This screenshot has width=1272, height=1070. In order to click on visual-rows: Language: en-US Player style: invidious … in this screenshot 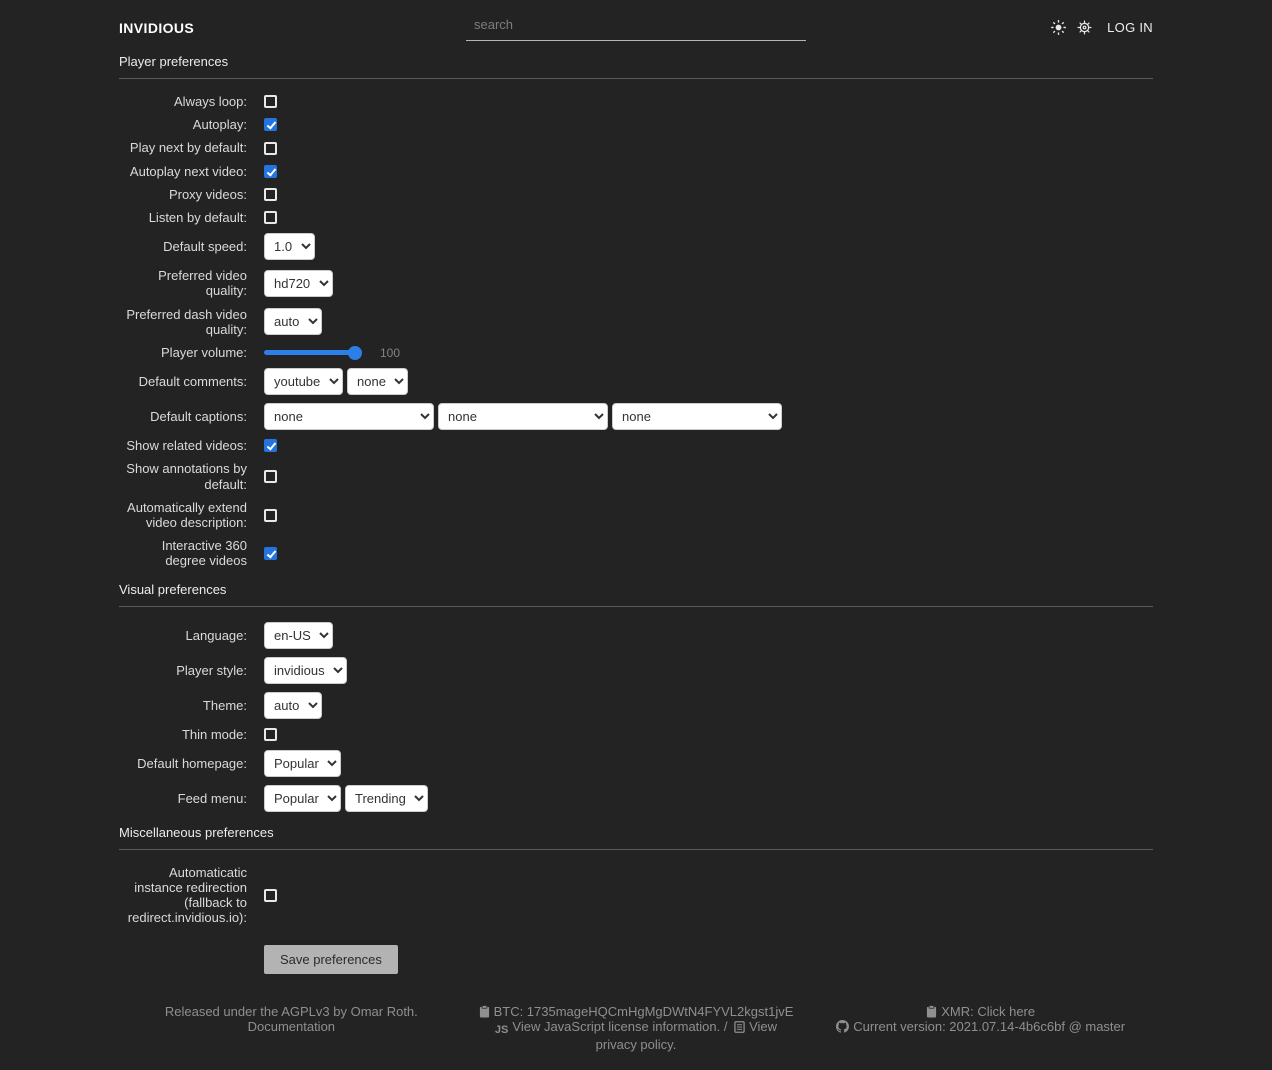, I will do `click(636, 716)`.